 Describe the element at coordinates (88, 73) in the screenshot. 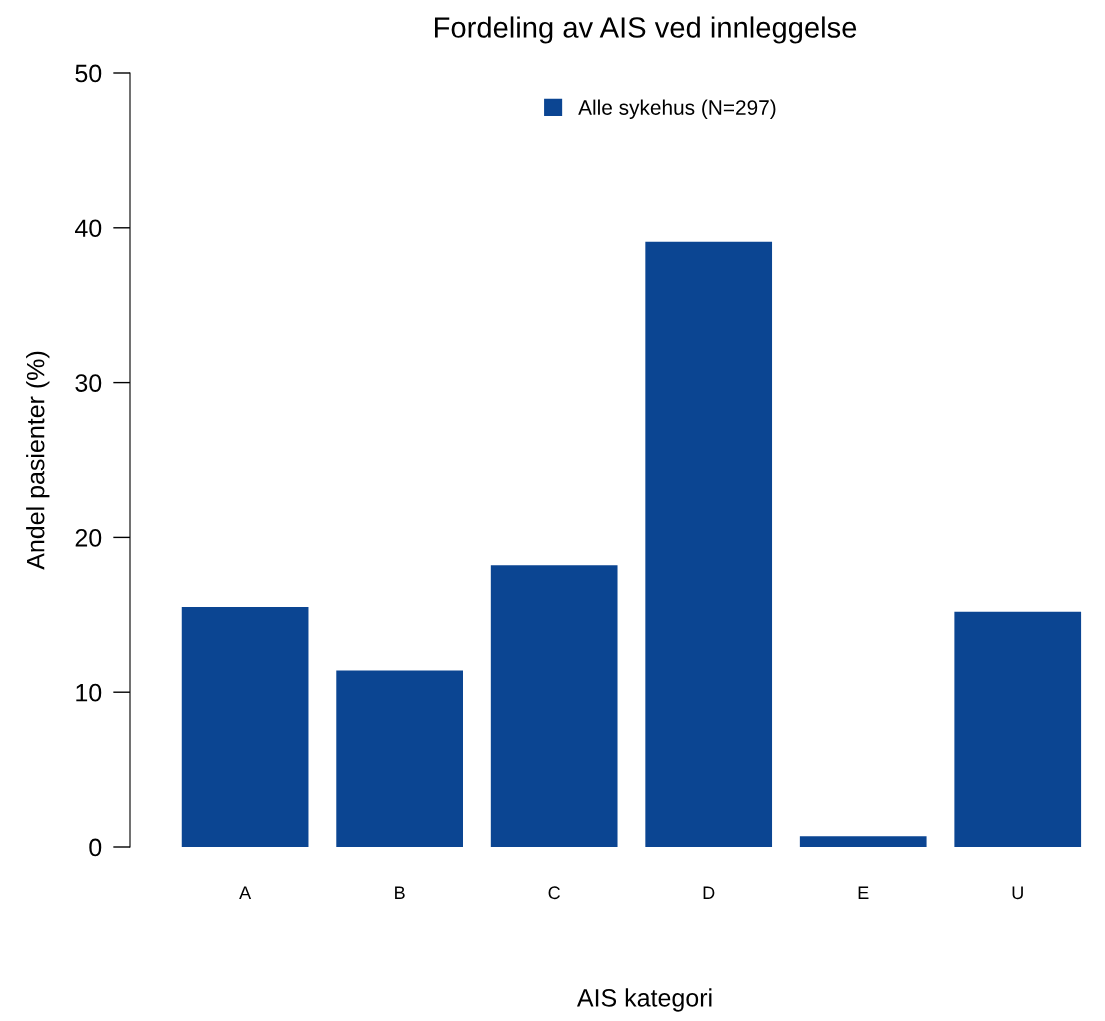

I see `y-tick-label: 50` at that location.